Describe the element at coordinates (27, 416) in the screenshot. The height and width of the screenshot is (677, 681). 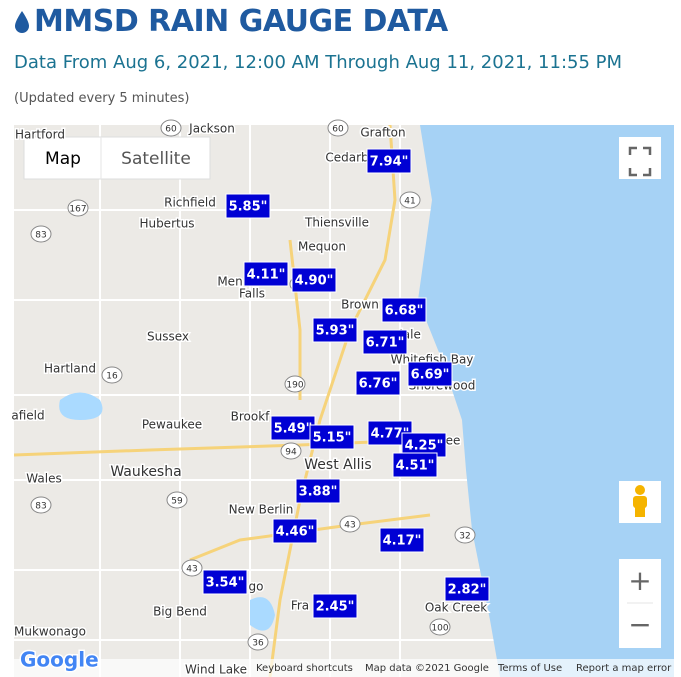
I see `place-label: afield` at that location.